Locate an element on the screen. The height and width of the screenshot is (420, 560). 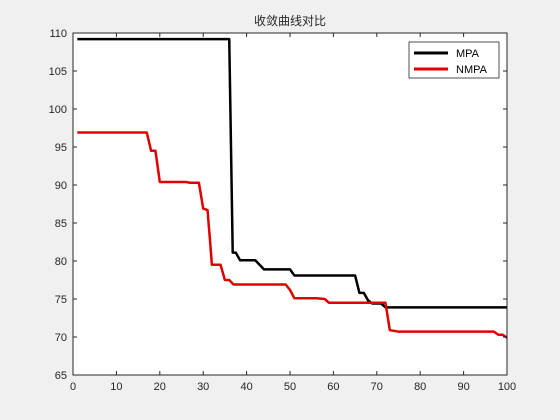
x-tick-label: 60 is located at coordinates (333, 387).